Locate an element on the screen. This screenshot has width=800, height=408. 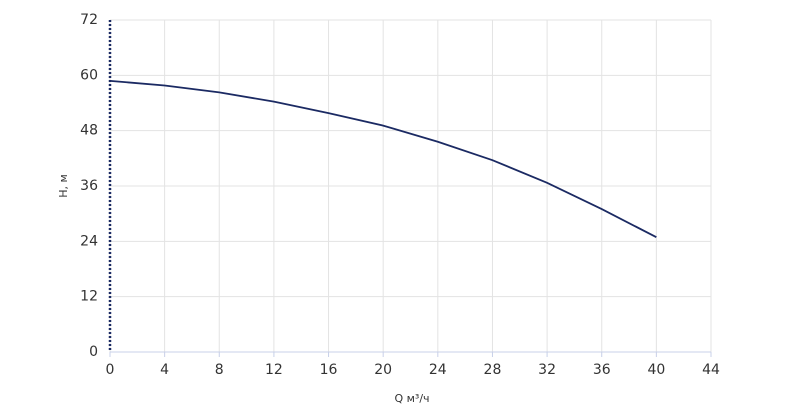
x-tick-label: 8 is located at coordinates (219, 370).